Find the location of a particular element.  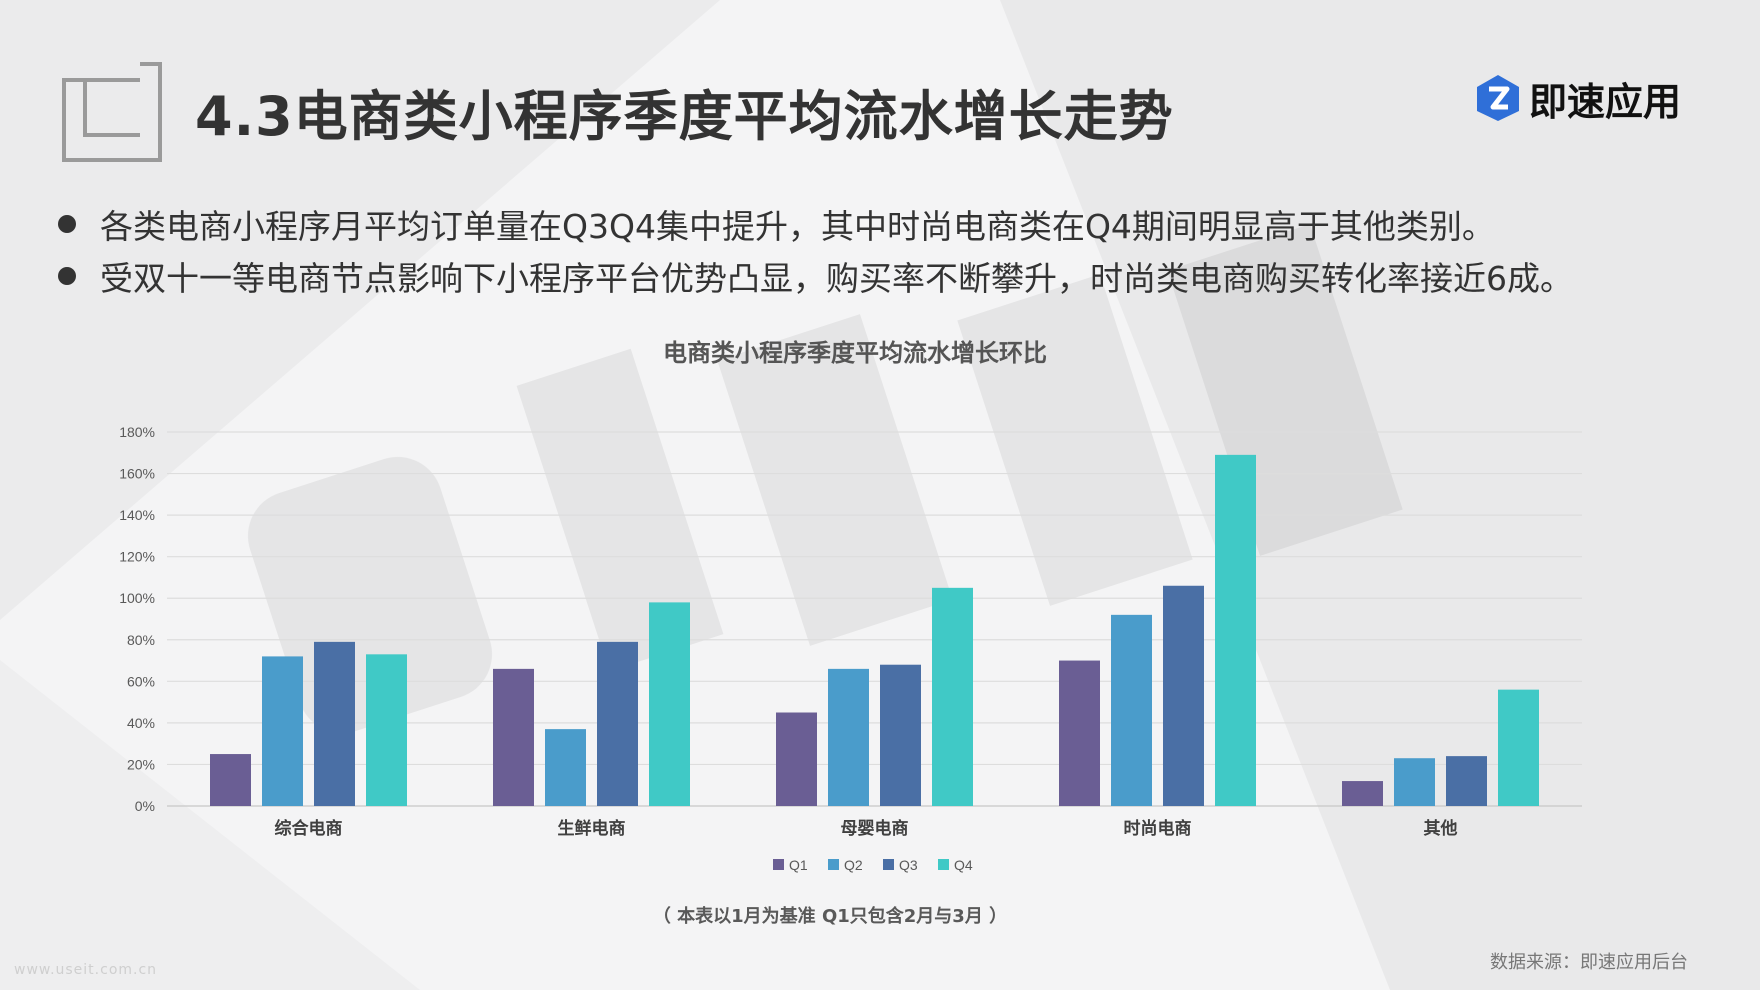

chart-footnote: （ 本表以1月为基准 Q1只包含2月与3月 ） is located at coordinates (830, 916).